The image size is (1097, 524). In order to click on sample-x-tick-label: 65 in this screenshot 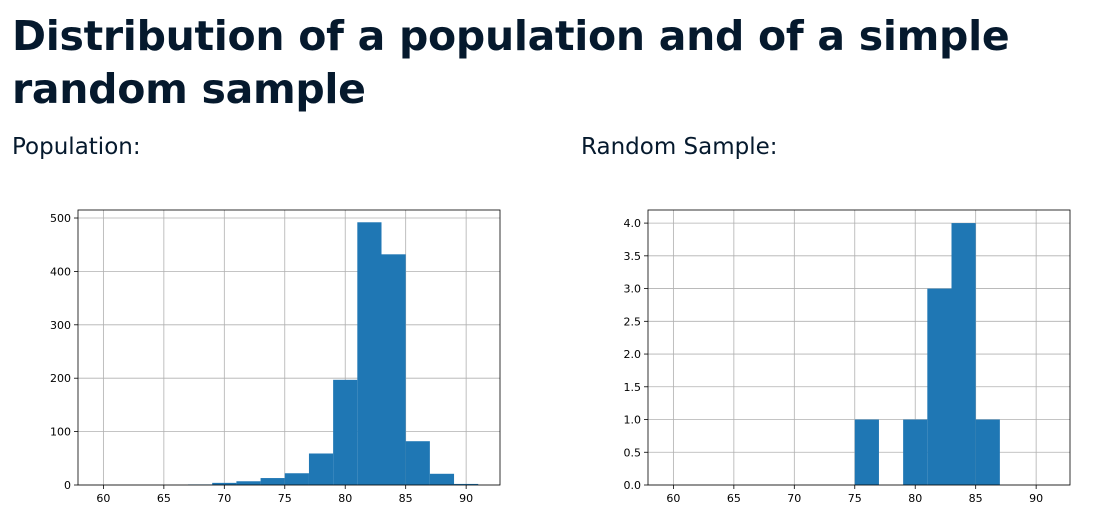, I will do `click(734, 498)`.